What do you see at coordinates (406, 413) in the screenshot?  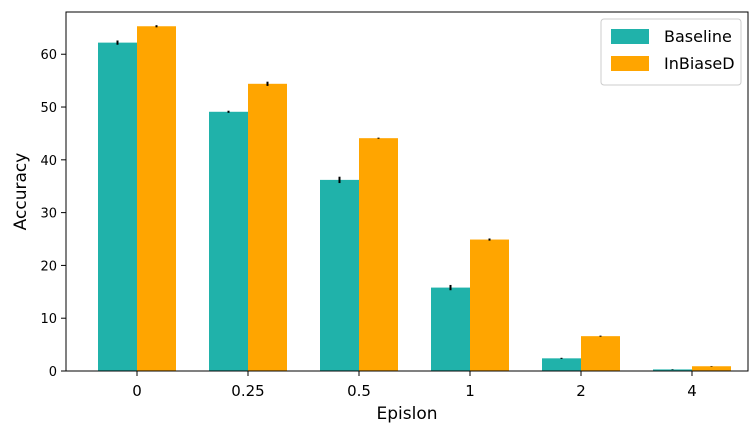 I see `x-axis-label: Epislon` at bounding box center [406, 413].